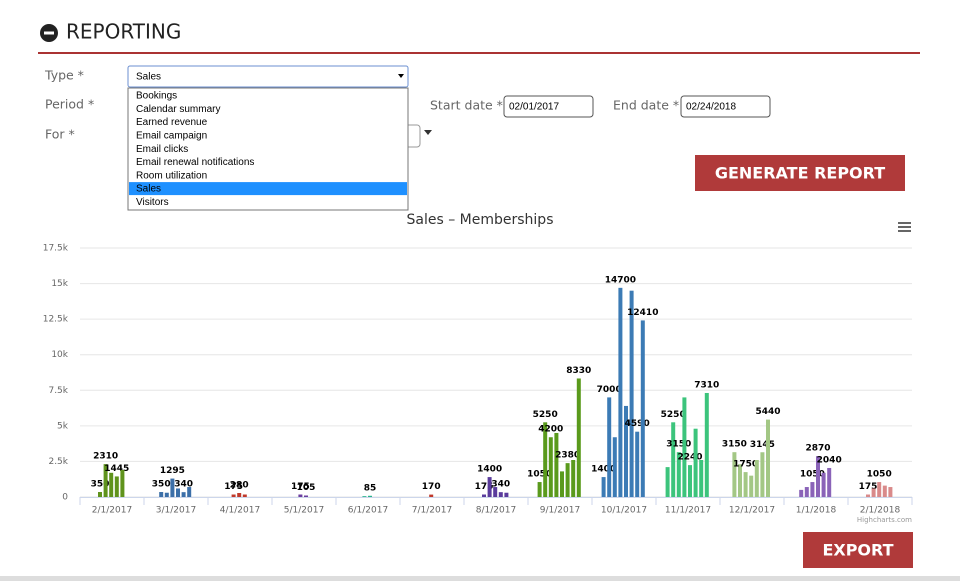  I want to click on chart-menu, so click(904, 227).